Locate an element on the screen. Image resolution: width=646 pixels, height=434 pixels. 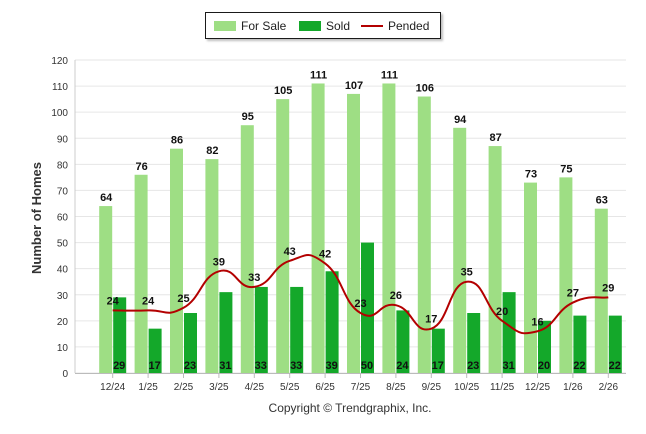
x-tick-label: 1/25 is located at coordinates (148, 387).